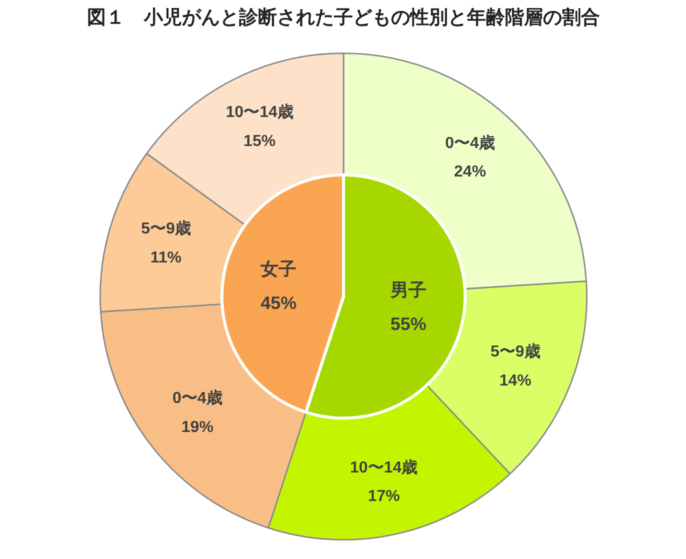 The image size is (686, 559). What do you see at coordinates (278, 285) in the screenshot?
I see `data-label: 女子 45%` at bounding box center [278, 285].